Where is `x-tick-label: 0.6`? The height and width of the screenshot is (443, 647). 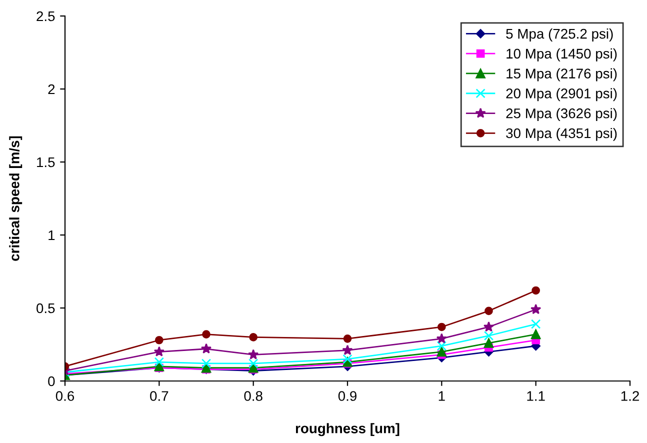 x-tick-label: 0.6 is located at coordinates (65, 396).